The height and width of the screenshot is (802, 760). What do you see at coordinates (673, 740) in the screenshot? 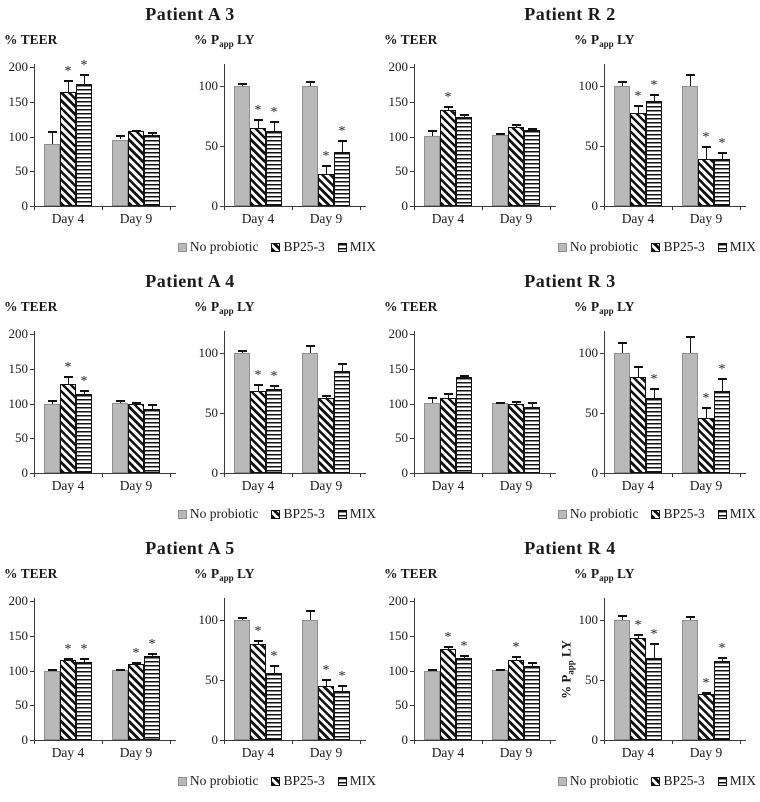
I see `x-axis-line` at bounding box center [673, 740].